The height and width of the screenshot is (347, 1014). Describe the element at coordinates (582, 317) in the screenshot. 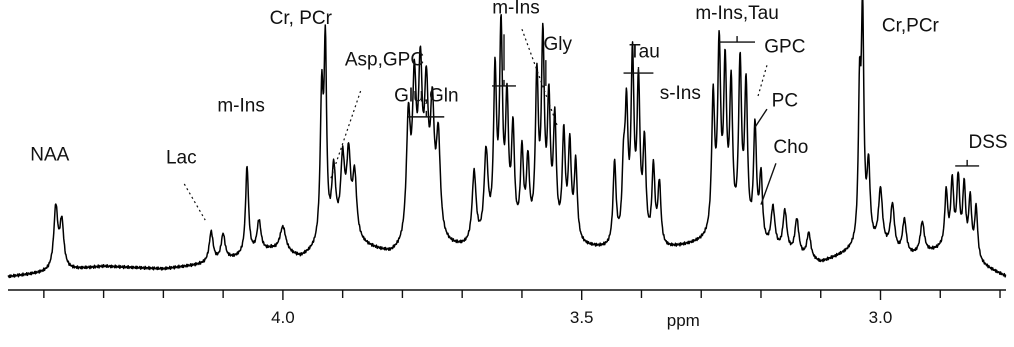

I see `tick-label: 3.5` at that location.